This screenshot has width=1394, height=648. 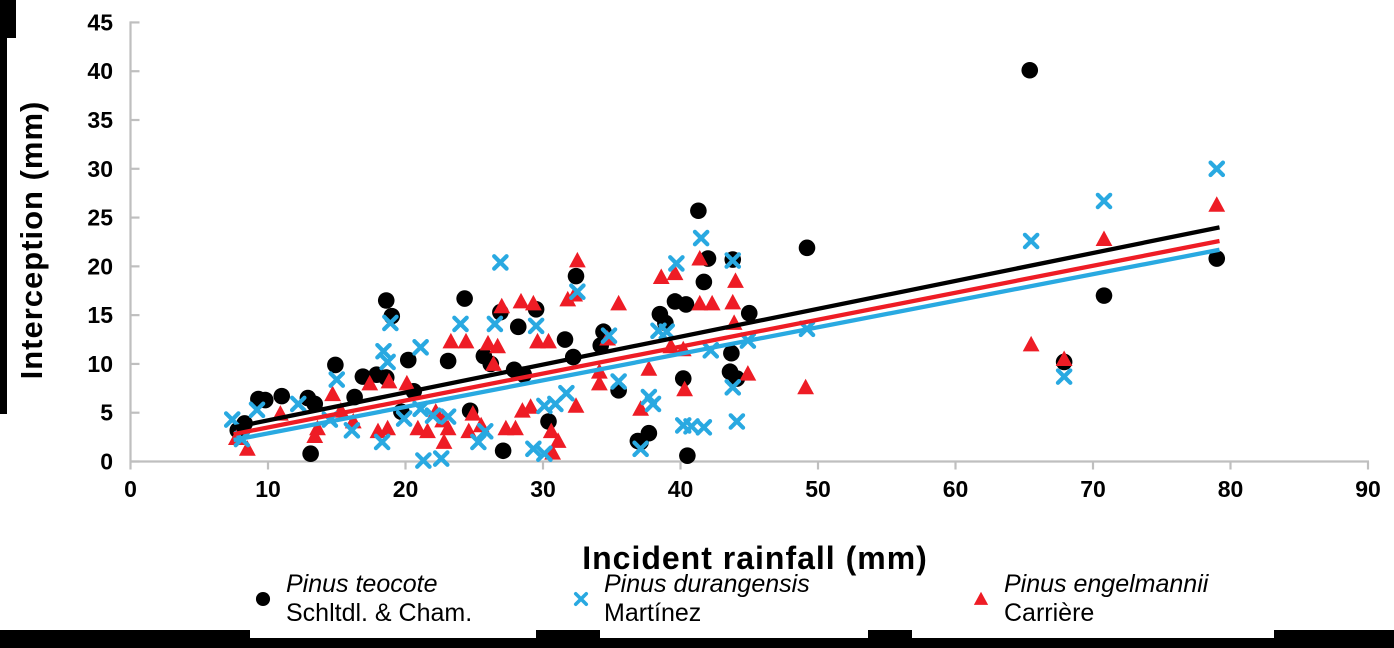 What do you see at coordinates (100, 71) in the screenshot?
I see `y-tick-label: 40` at bounding box center [100, 71].